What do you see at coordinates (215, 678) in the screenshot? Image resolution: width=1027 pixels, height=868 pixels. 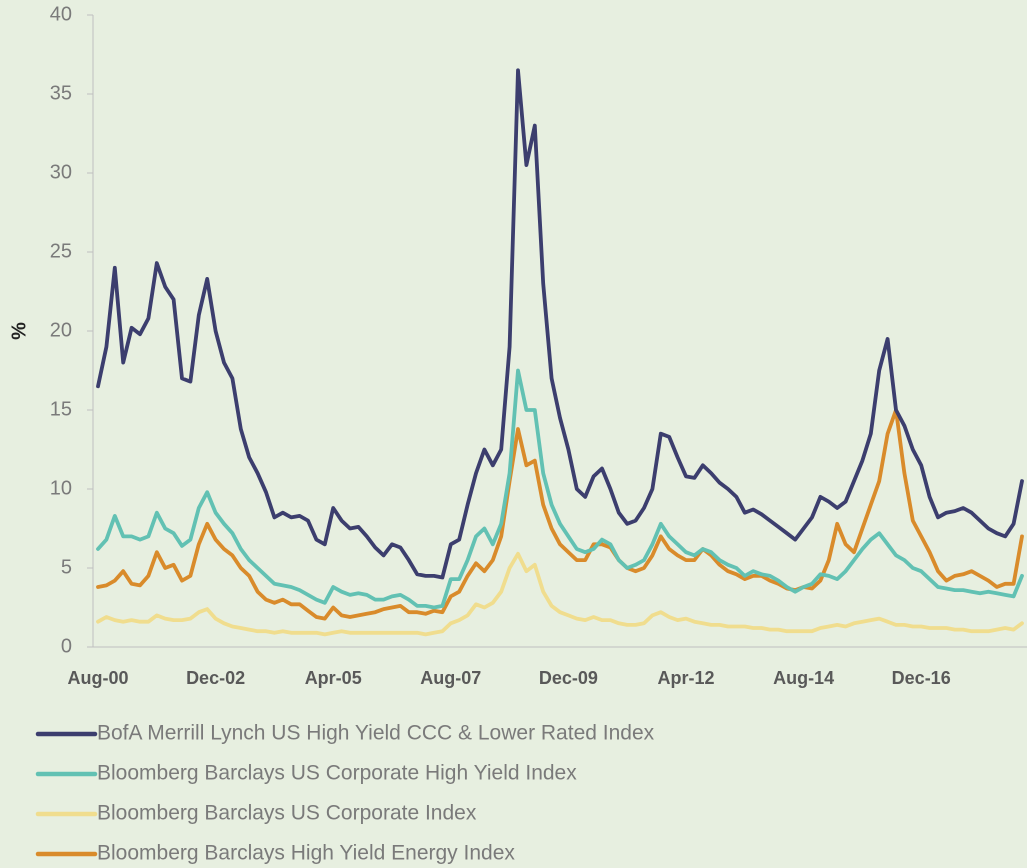 I see `x-tick-label: Dec-02` at bounding box center [215, 678].